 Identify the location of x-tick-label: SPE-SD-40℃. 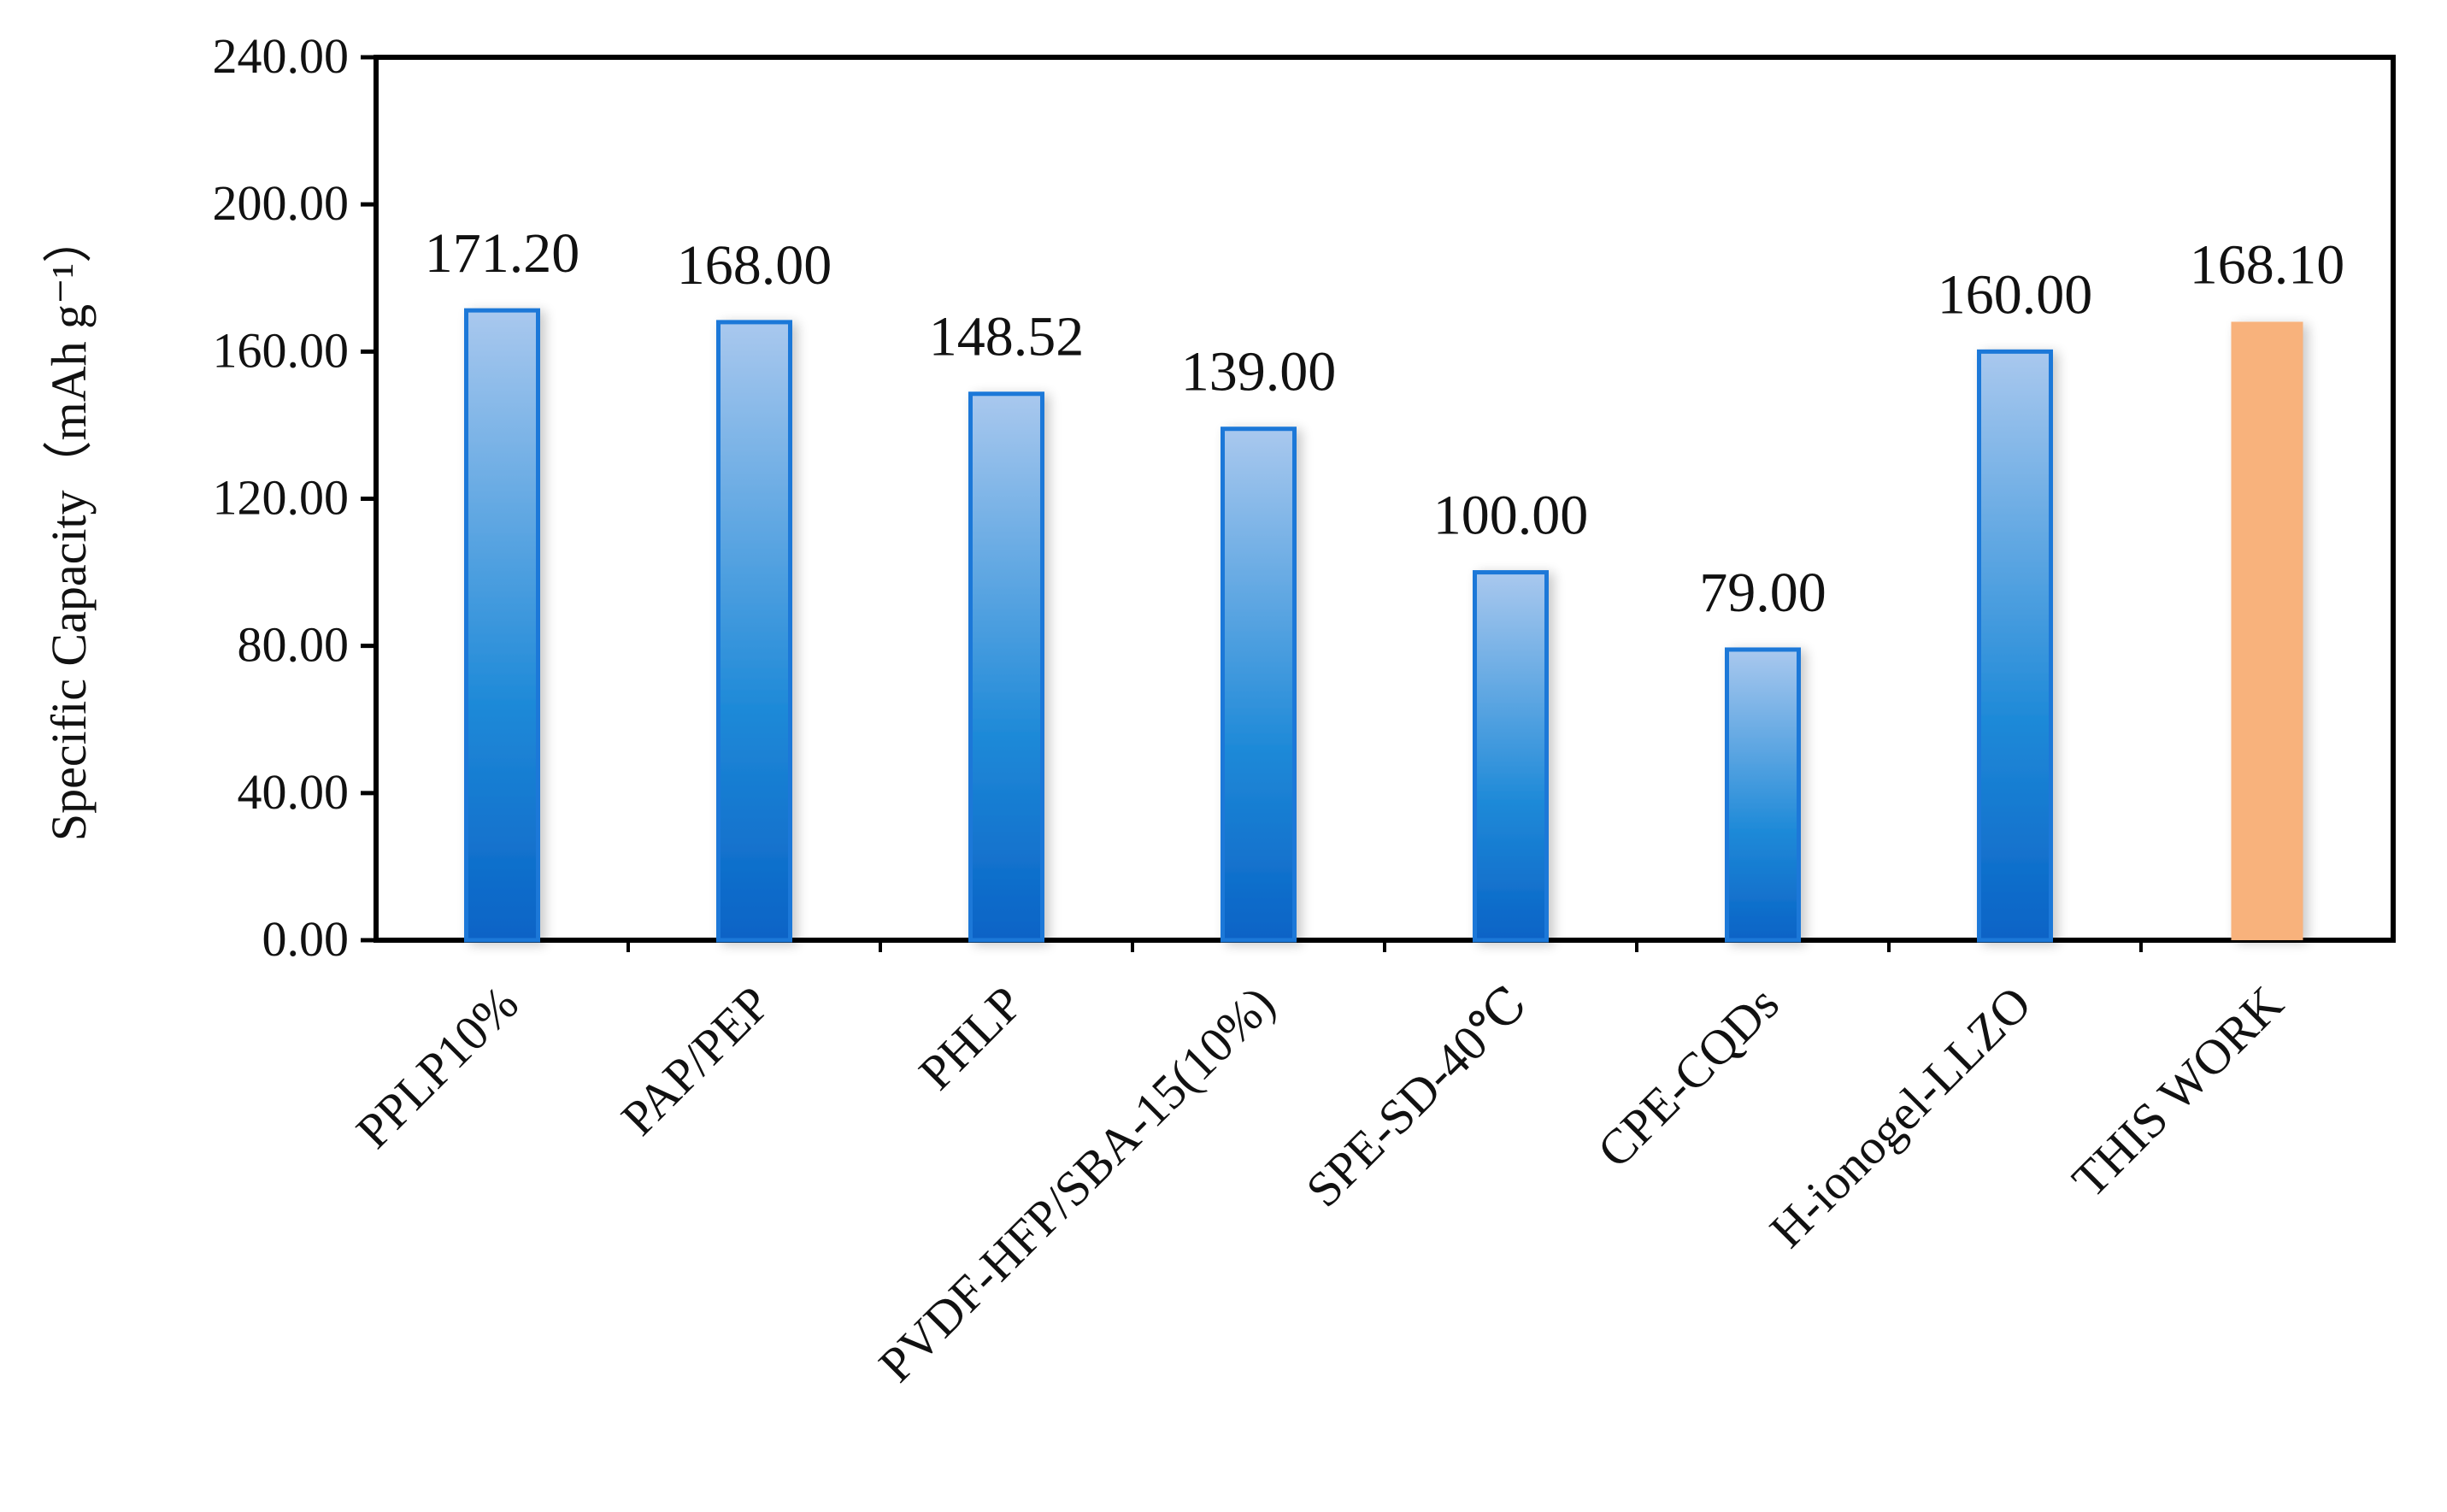
(1416, 1096).